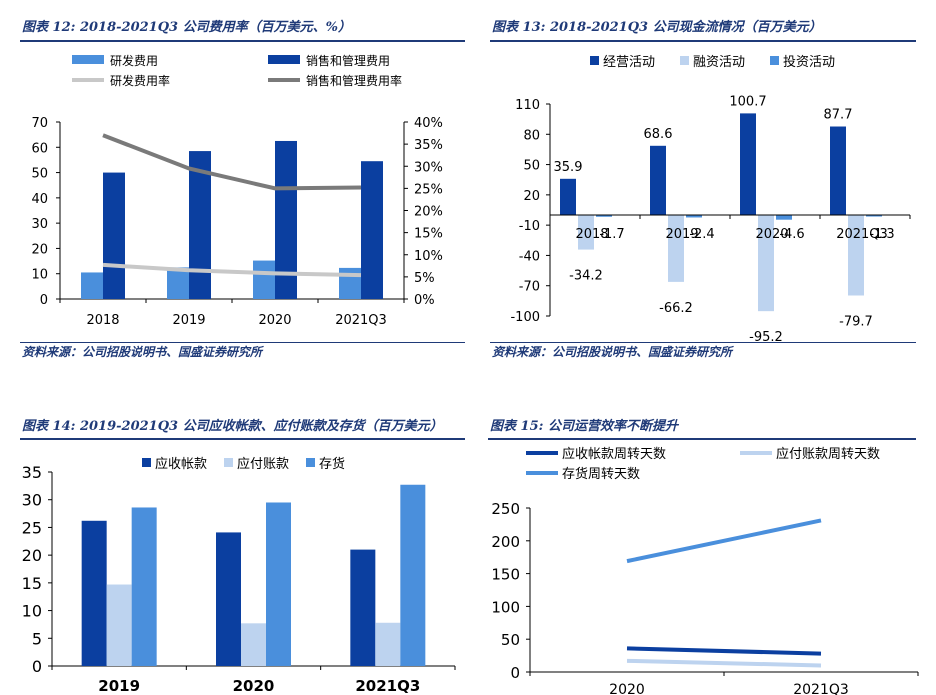 The image size is (936, 695). I want to click on data-label: -79.7, so click(856, 322).